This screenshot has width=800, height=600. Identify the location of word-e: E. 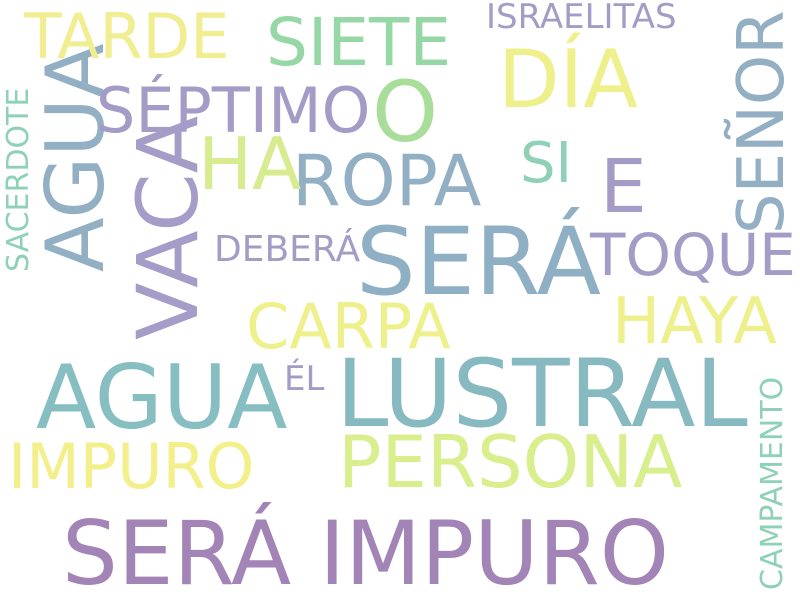
(623, 187).